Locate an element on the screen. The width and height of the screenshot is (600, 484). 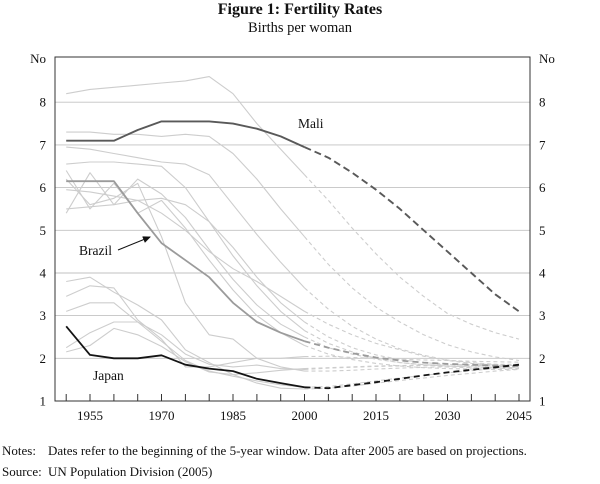
series-bg-1-projection is located at coordinates (412, 257).